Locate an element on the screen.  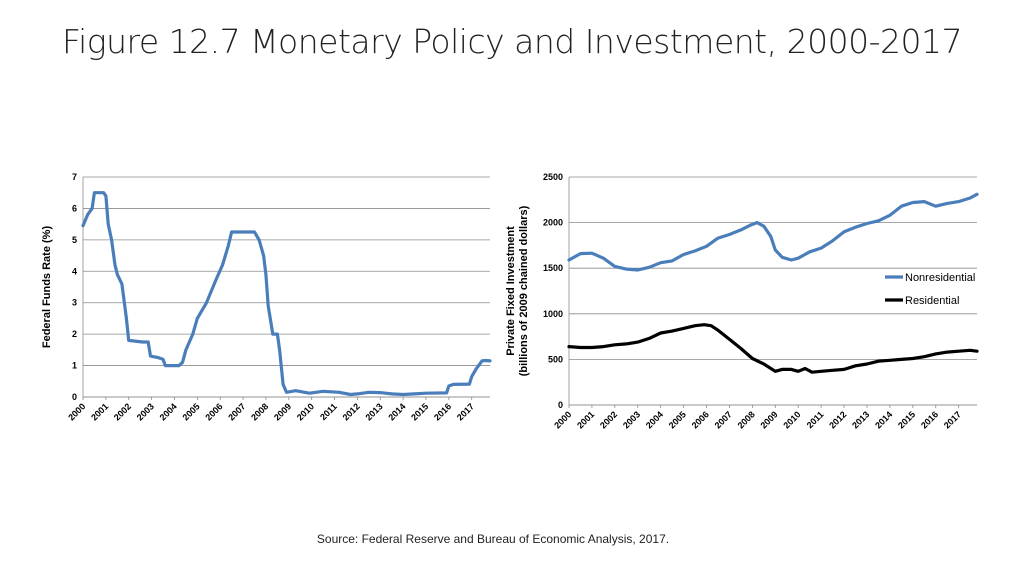
y-tick-label: 4 is located at coordinates (74, 271).